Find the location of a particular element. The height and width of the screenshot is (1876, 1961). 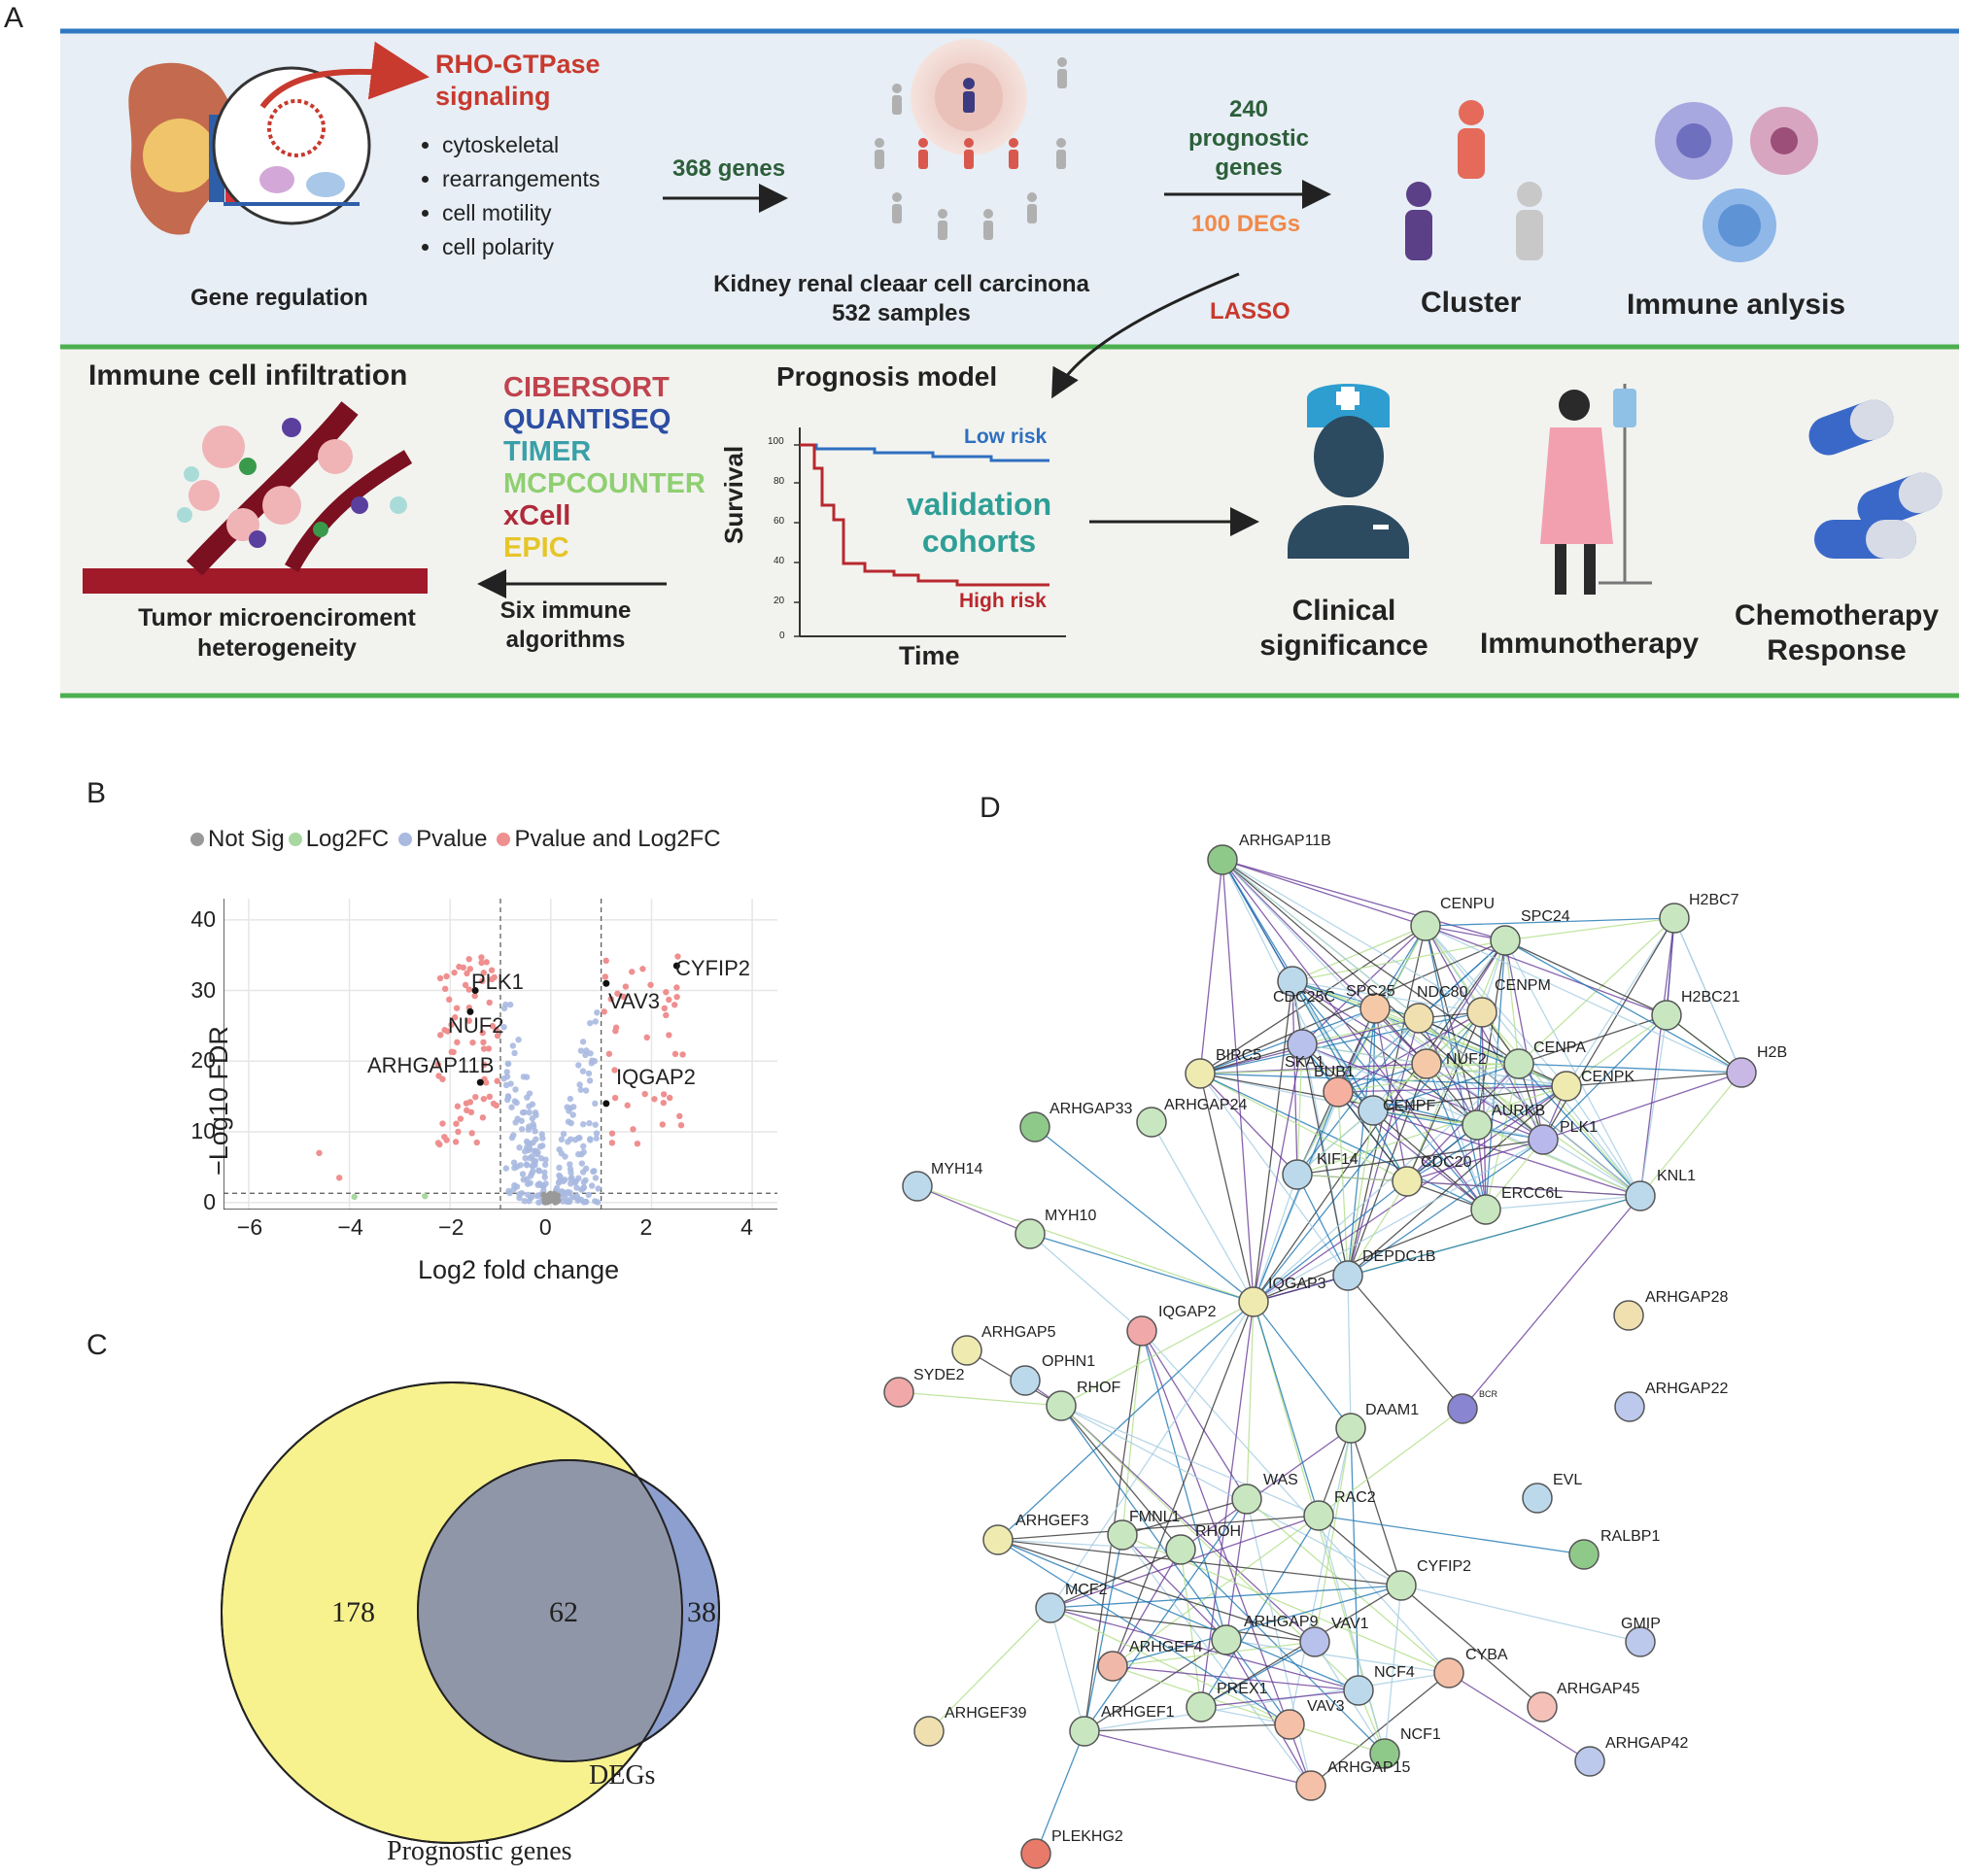

kirc-line1: Kidney renal cleaar cell carcinona is located at coordinates (901, 284).